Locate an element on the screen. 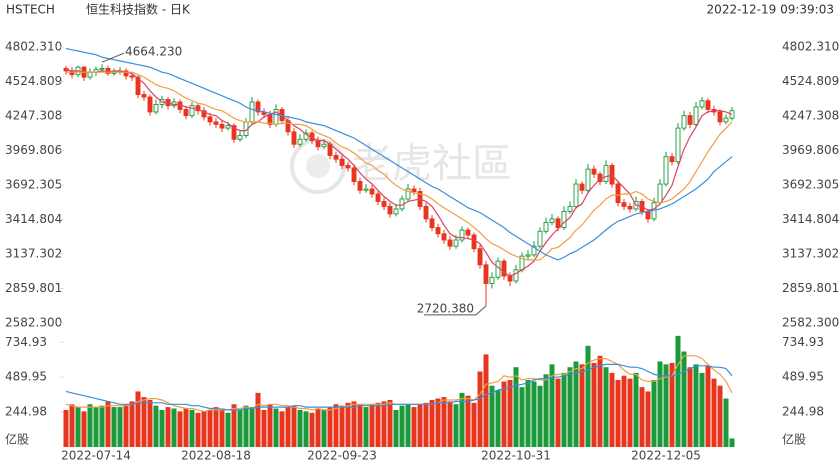  y-tick-label-right: 244.98 is located at coordinates (803, 412).